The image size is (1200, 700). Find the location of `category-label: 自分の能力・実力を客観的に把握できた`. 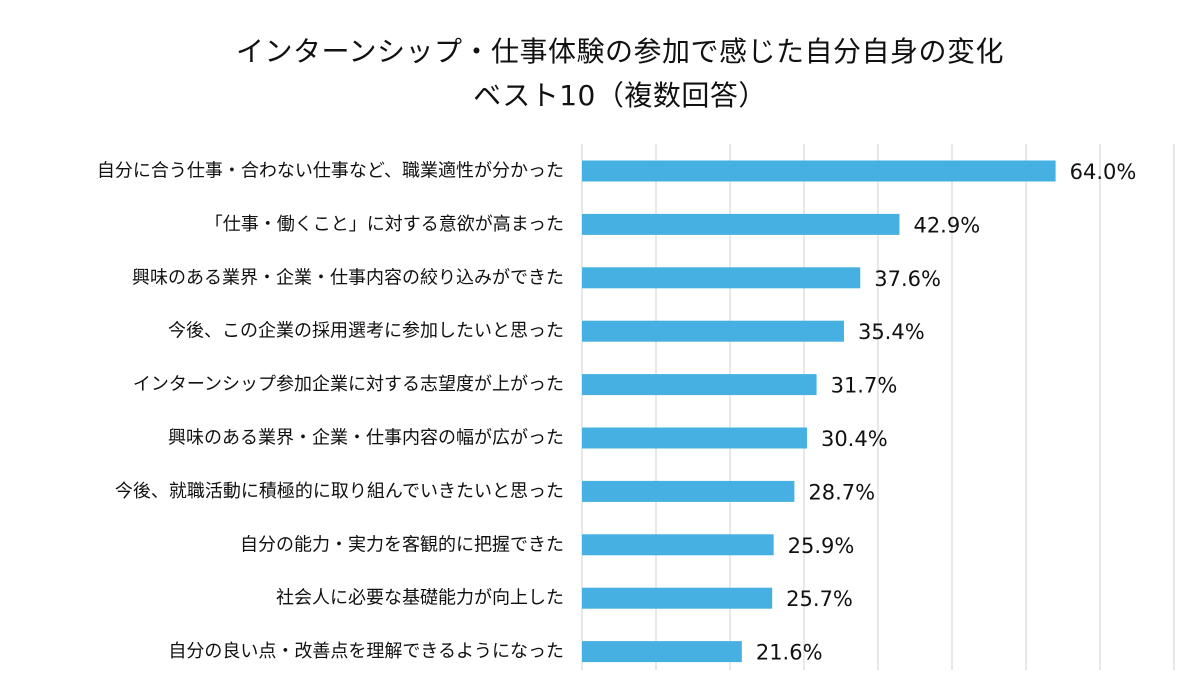

category-label: 自分の能力・実力を客観的に把握できた is located at coordinates (402, 544).